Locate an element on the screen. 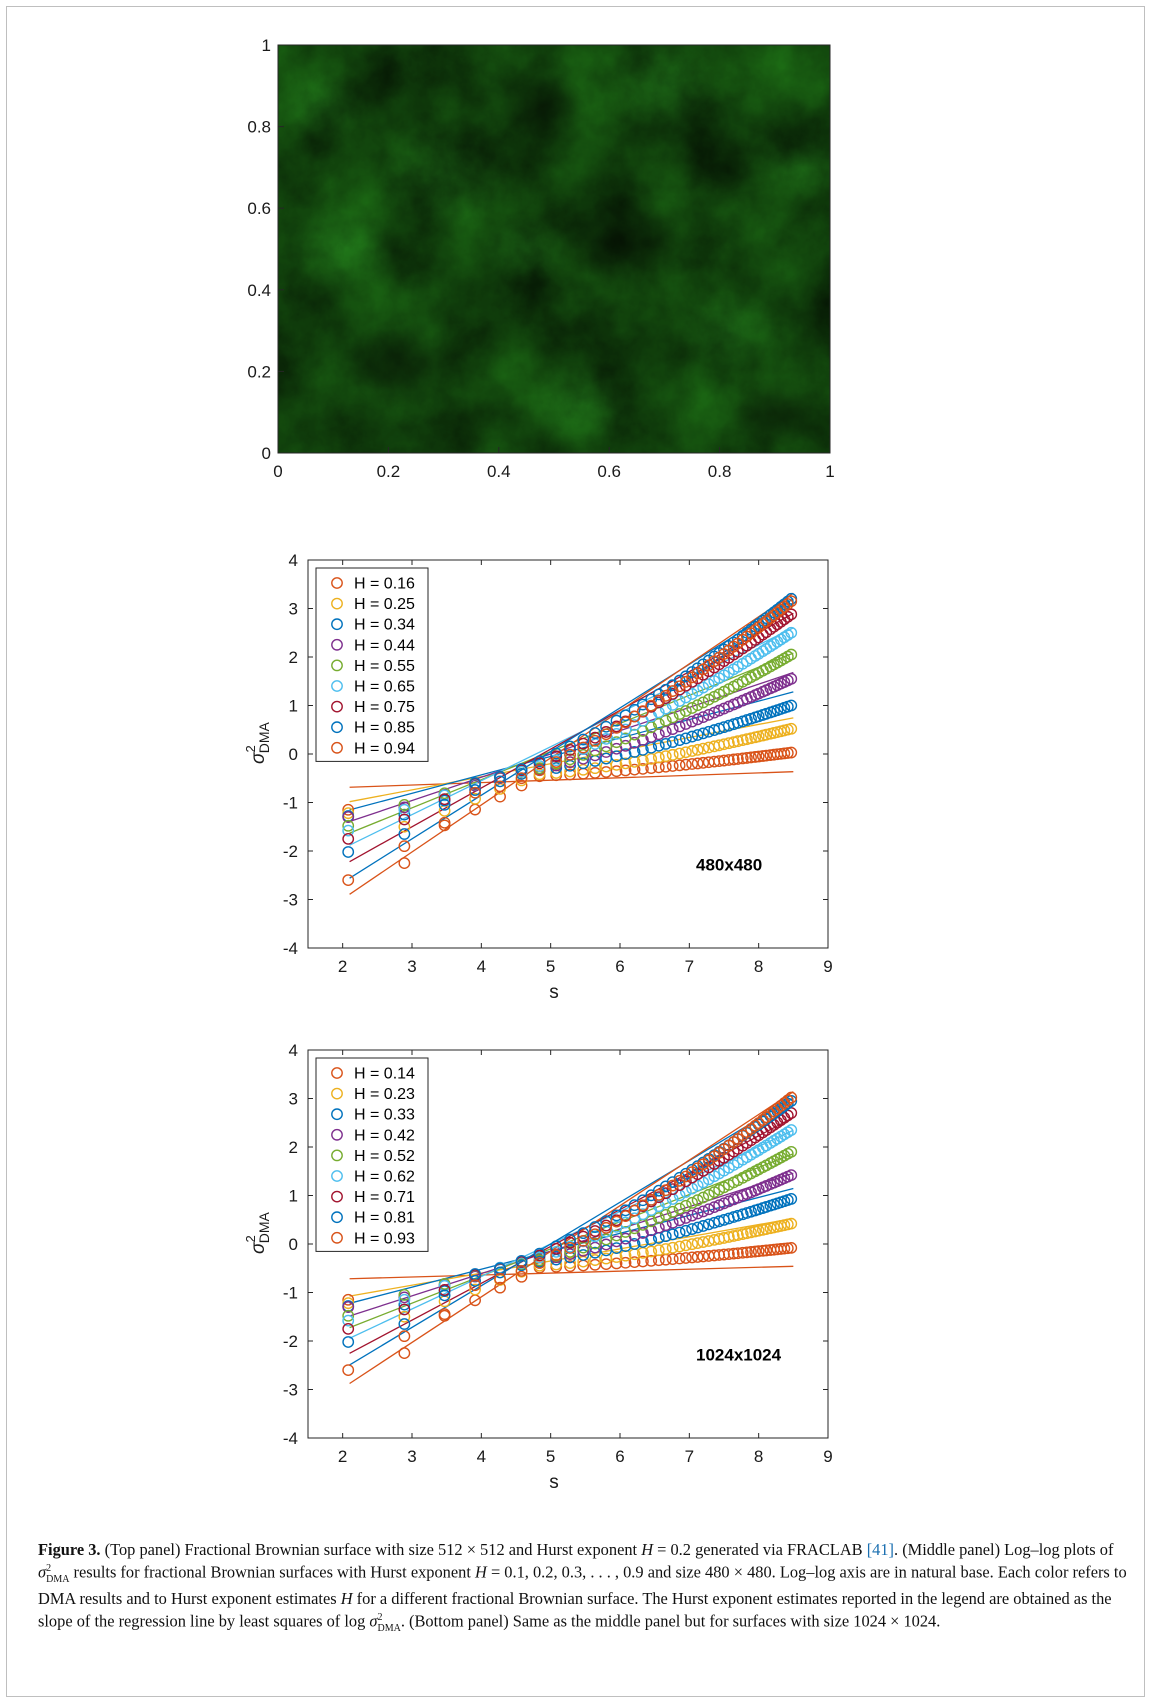  y-tick-label: -3 is located at coordinates (290, 900).